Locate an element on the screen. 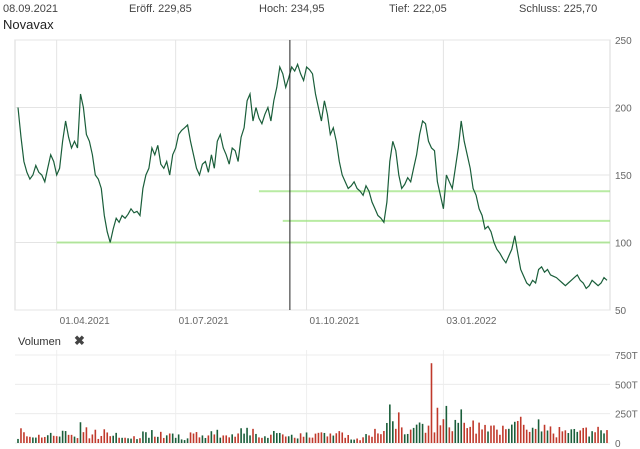  price-x-tick-label: 01.10.2021 is located at coordinates (335, 321).